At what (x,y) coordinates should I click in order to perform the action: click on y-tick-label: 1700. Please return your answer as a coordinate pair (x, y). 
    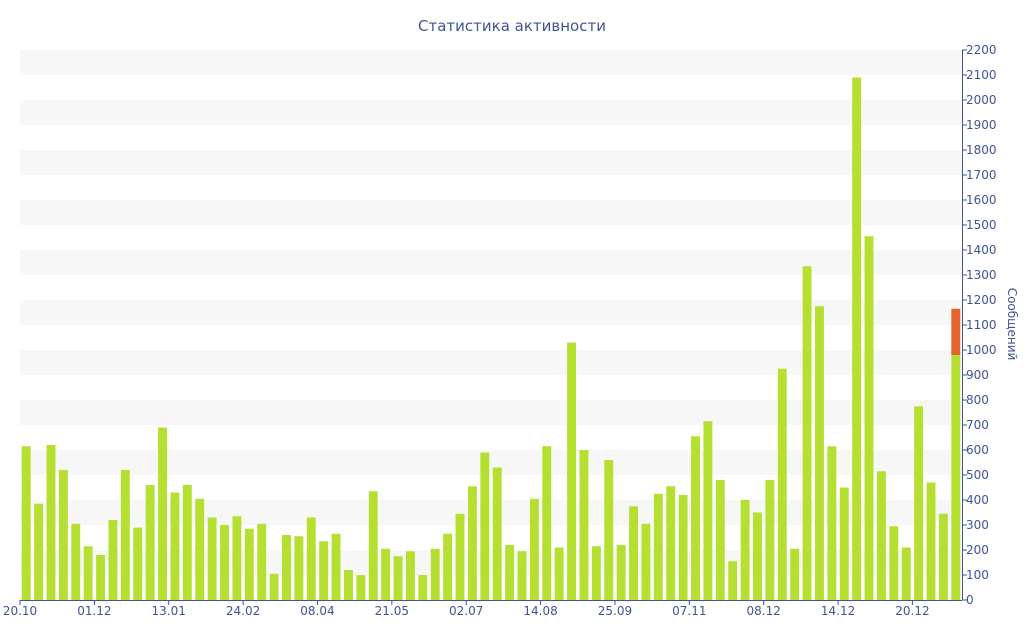
    Looking at the image, I should click on (981, 175).